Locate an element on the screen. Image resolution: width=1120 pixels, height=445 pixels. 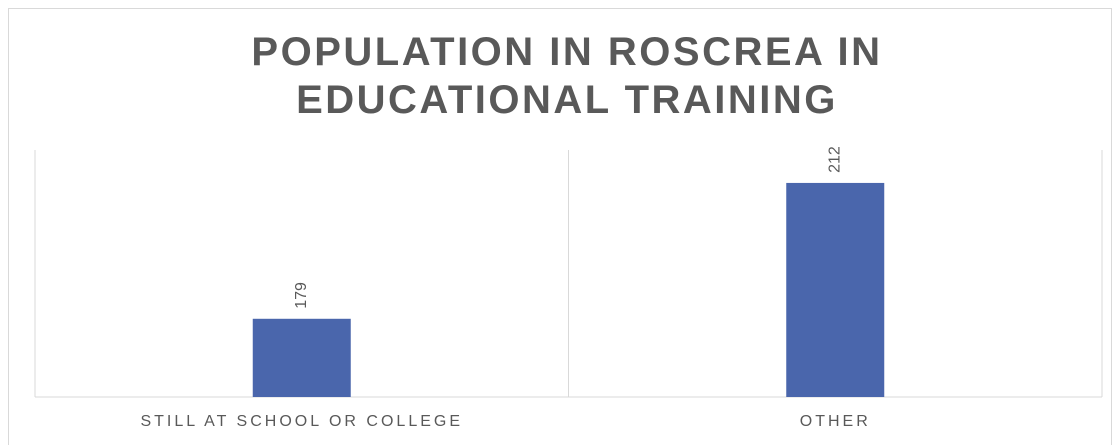
data-label: 212 is located at coordinates (834, 159).